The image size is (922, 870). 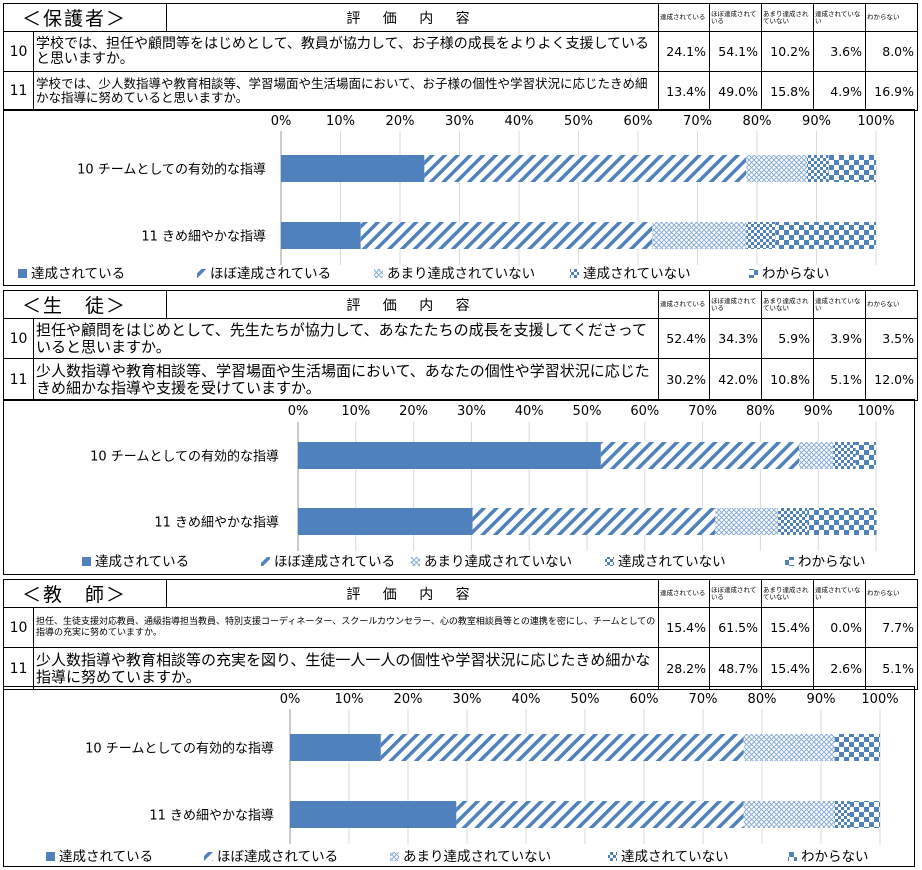 What do you see at coordinates (788, 91) in the screenshot?
I see `percent-cell: 15.8%` at bounding box center [788, 91].